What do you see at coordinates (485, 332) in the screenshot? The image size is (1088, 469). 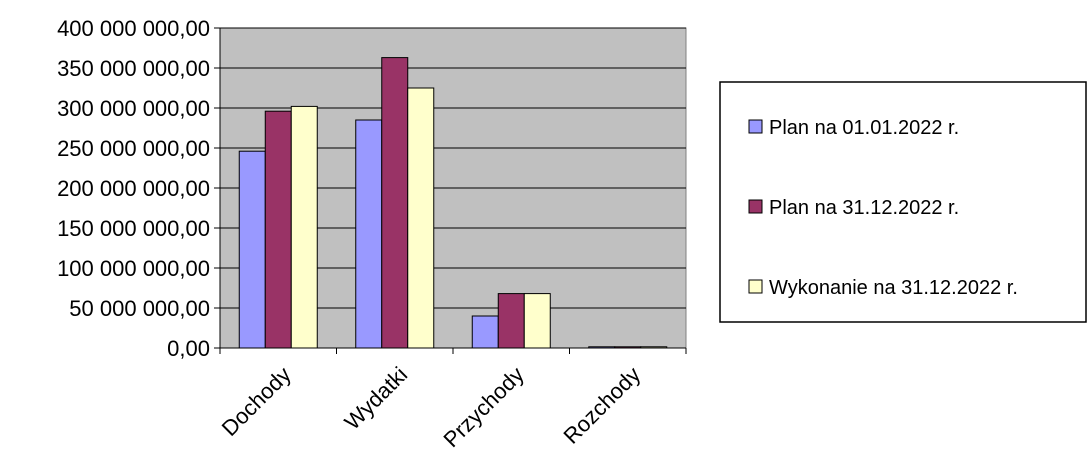 I see `bar-1-przychody` at bounding box center [485, 332].